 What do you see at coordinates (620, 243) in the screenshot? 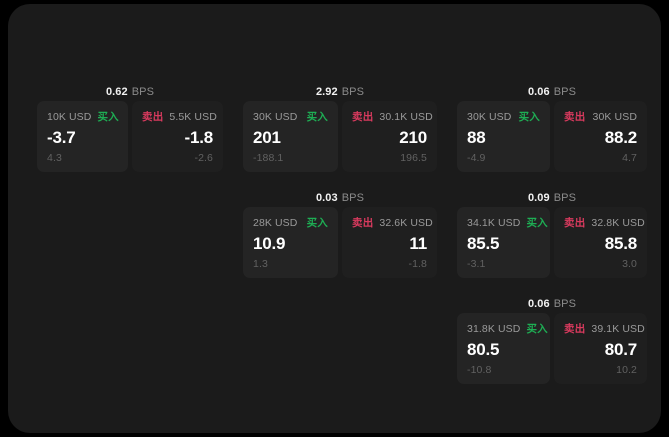
I see `sell-price: 85.8` at bounding box center [620, 243].